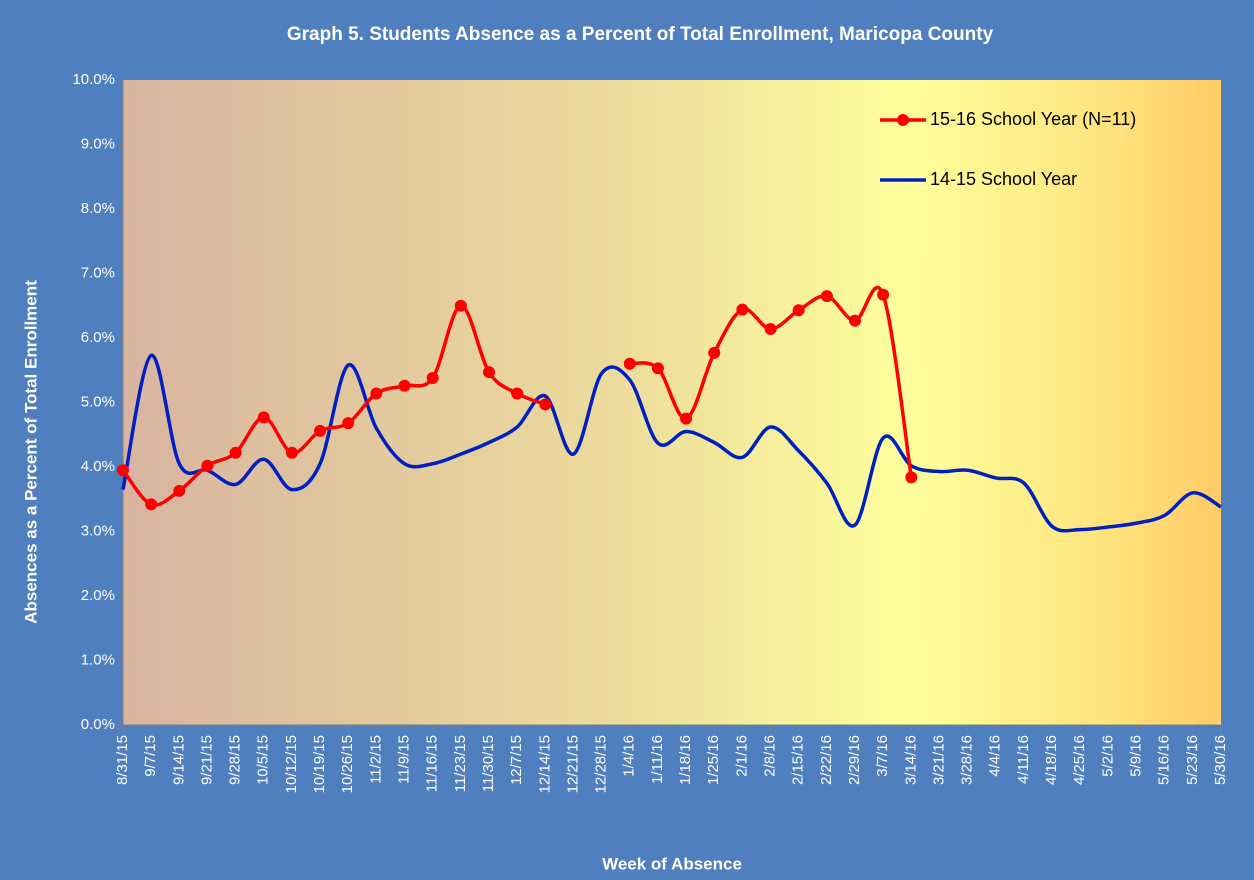 The height and width of the screenshot is (880, 1254). What do you see at coordinates (98, 401) in the screenshot?
I see `y-tick-label: 5.0%` at bounding box center [98, 401].